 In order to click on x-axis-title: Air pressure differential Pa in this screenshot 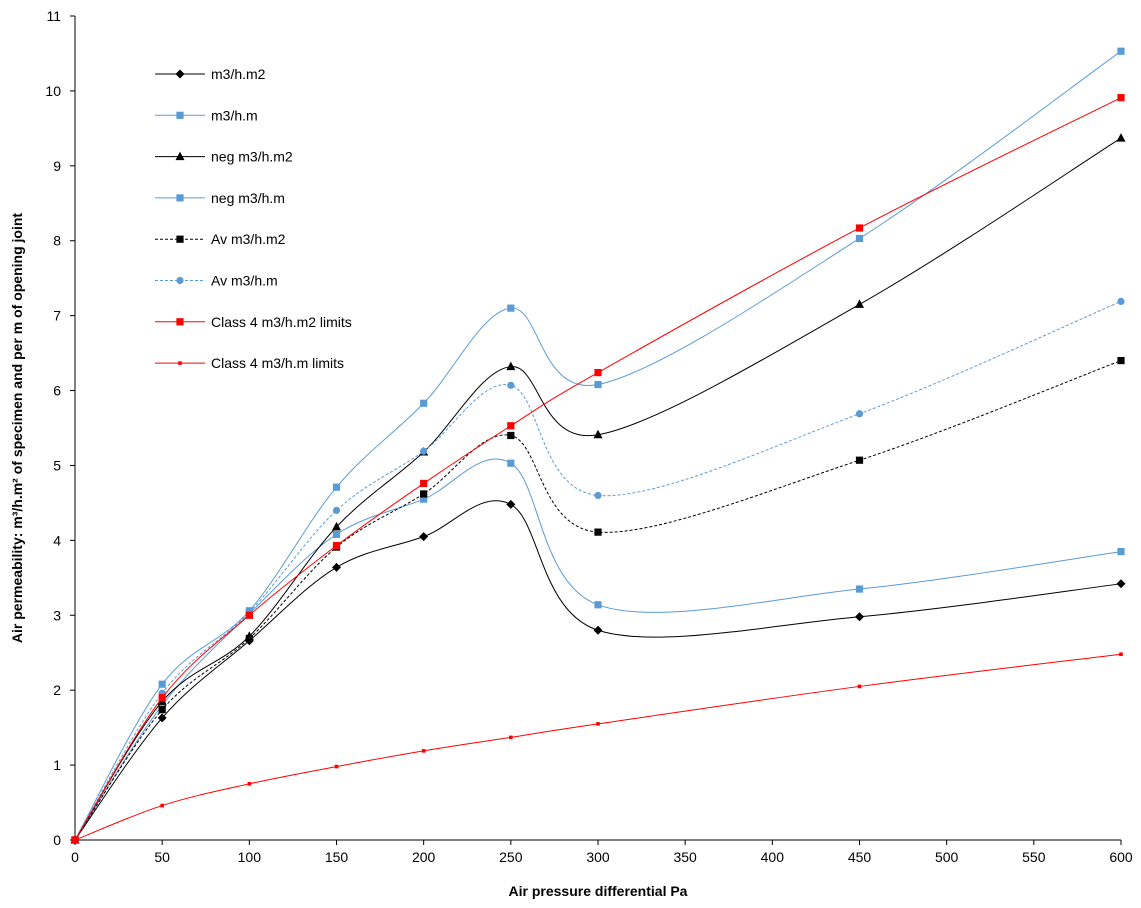, I will do `click(598, 891)`.